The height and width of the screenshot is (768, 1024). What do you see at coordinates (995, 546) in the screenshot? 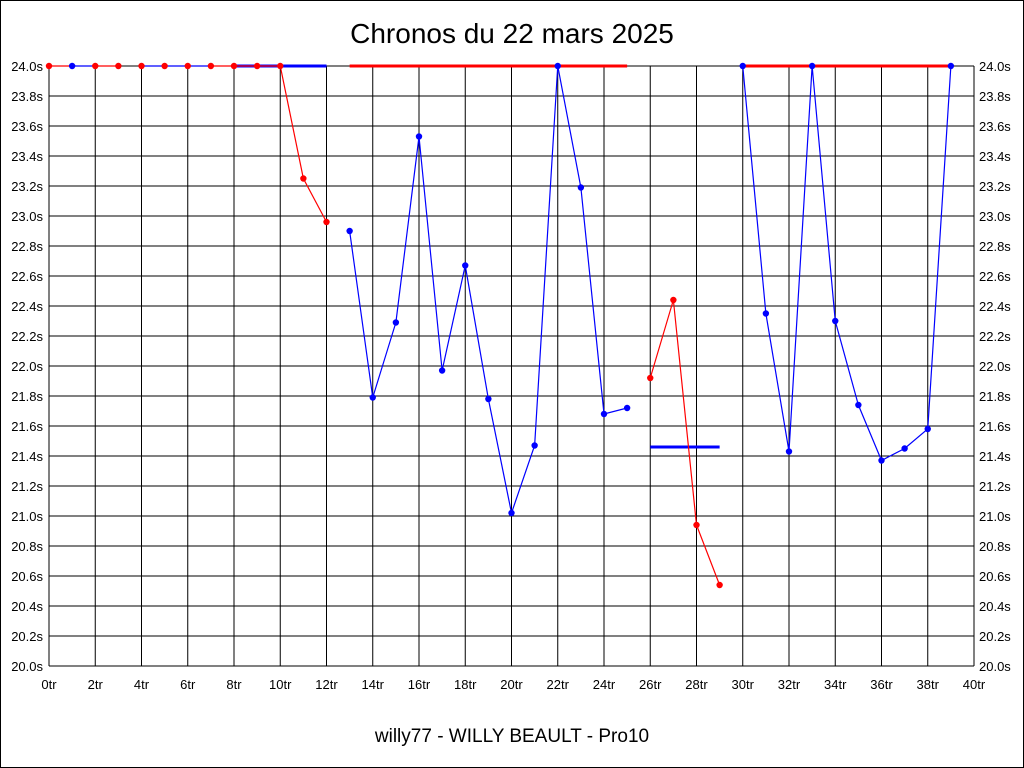
I see `y-tick-label-right: 20.8s` at bounding box center [995, 546].